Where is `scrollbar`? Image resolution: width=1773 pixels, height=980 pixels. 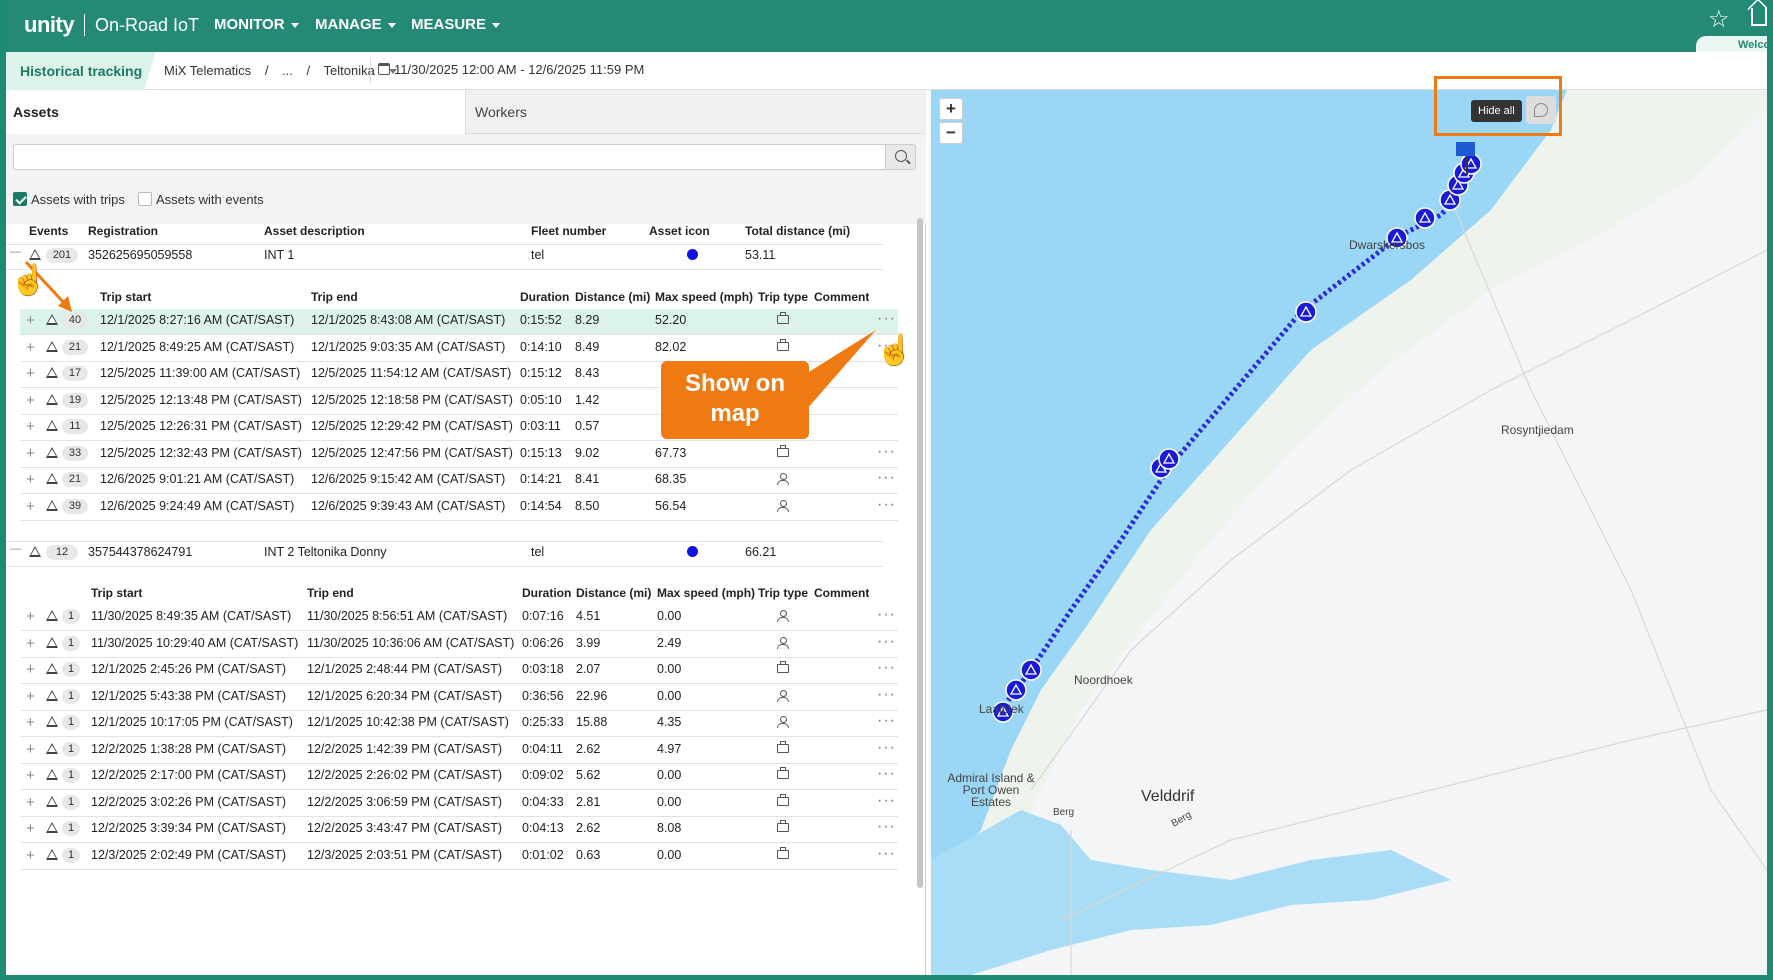
scrollbar is located at coordinates (920, 553).